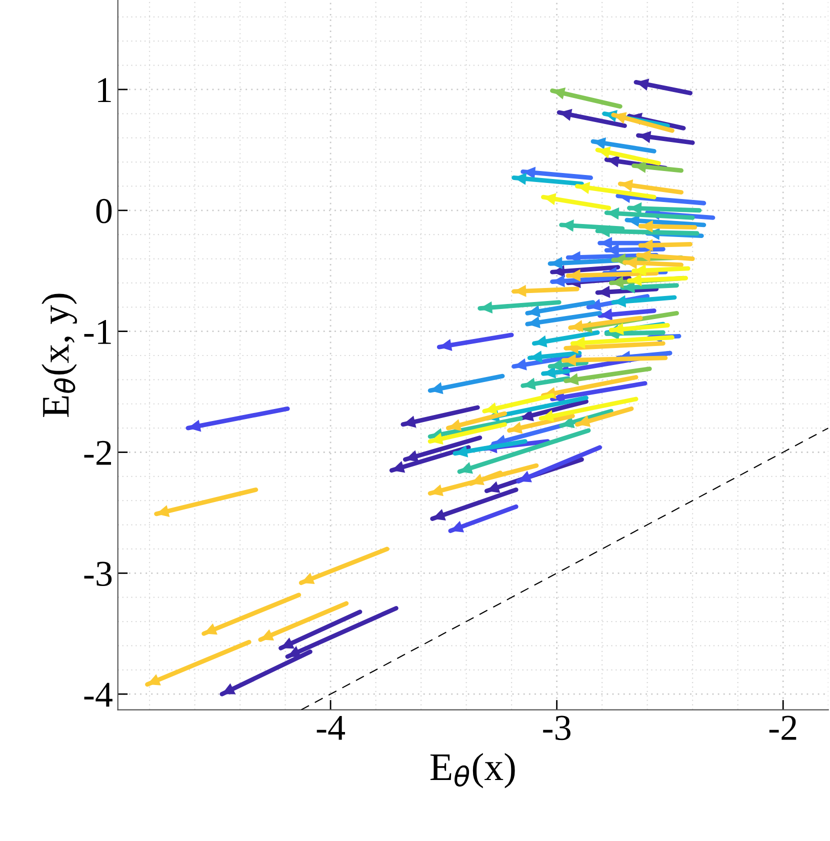 This screenshot has width=830, height=841. I want to click on y-tick-label: -3, so click(98, 574).